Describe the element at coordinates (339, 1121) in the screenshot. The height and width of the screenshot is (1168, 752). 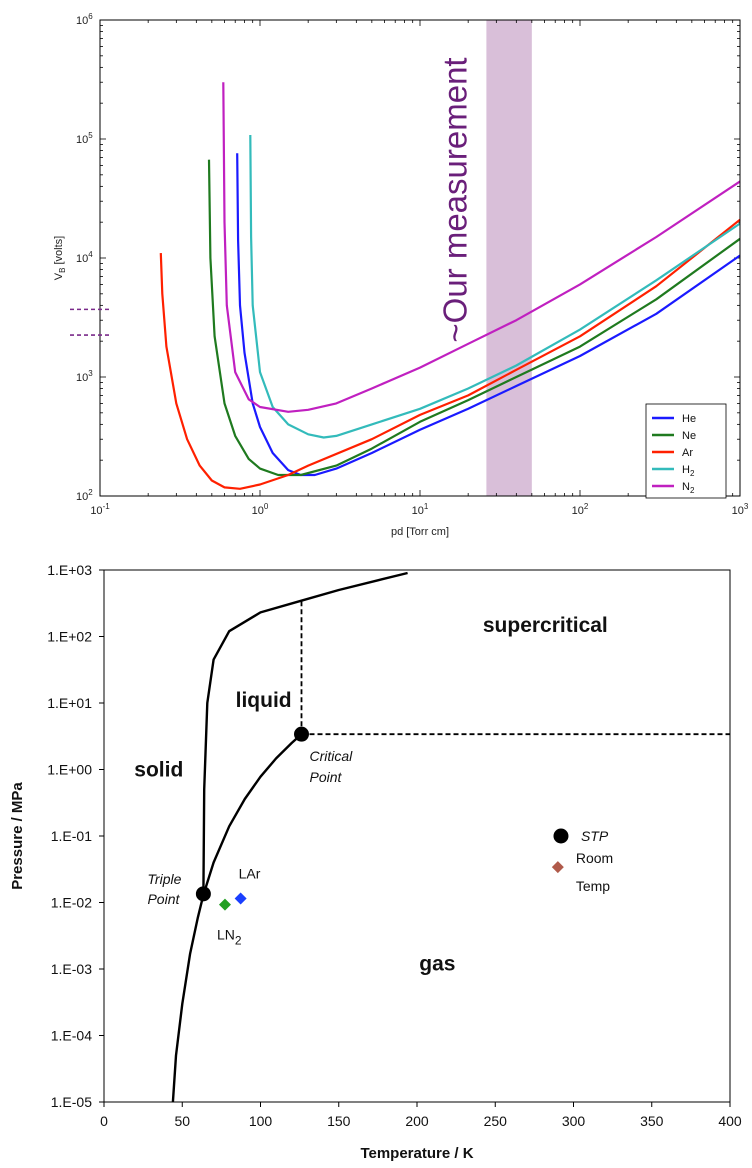
I see `x-tick-label: 150` at that location.